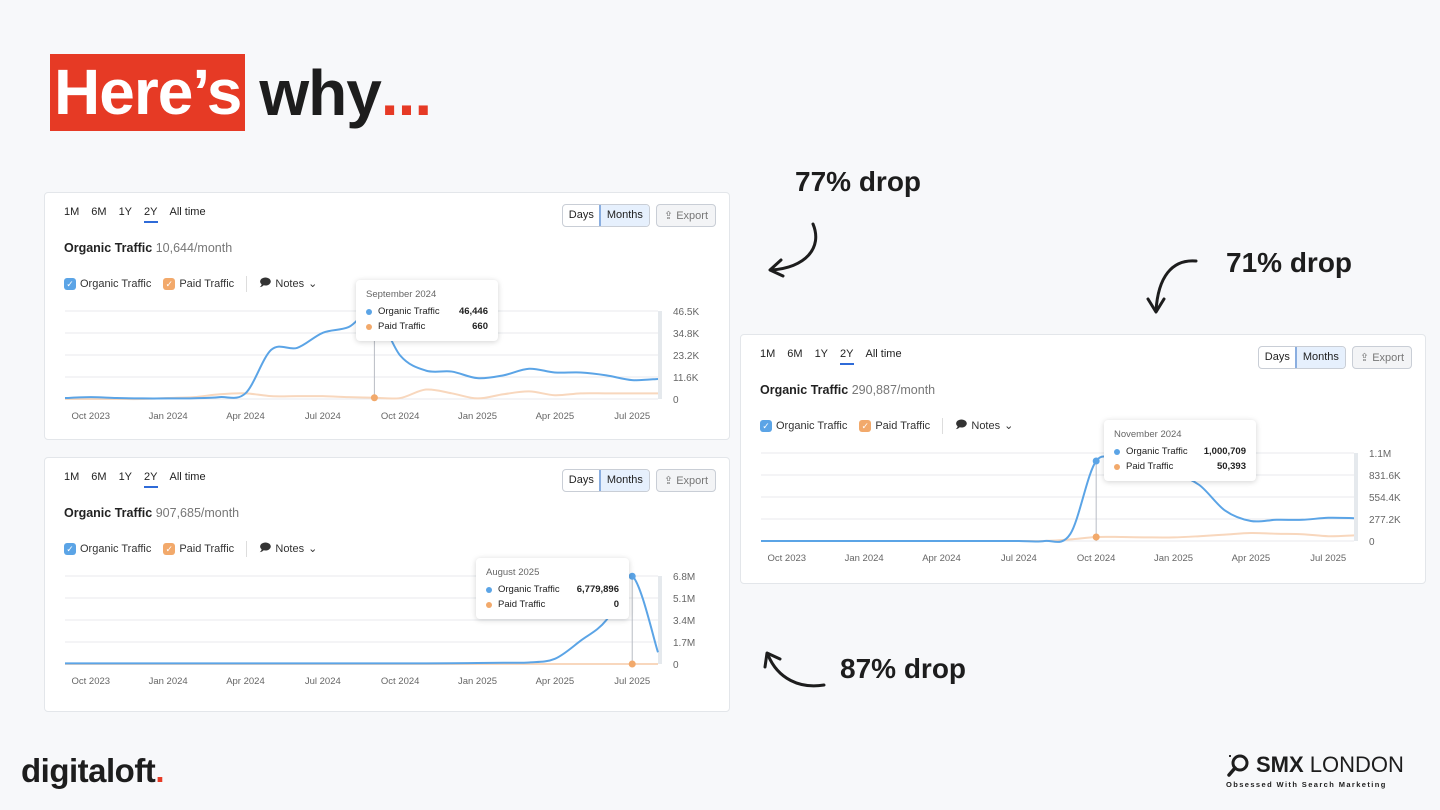 The height and width of the screenshot is (810, 1440). Describe the element at coordinates (265, 283) in the screenshot. I see `comment-icon: 🗩` at that location.